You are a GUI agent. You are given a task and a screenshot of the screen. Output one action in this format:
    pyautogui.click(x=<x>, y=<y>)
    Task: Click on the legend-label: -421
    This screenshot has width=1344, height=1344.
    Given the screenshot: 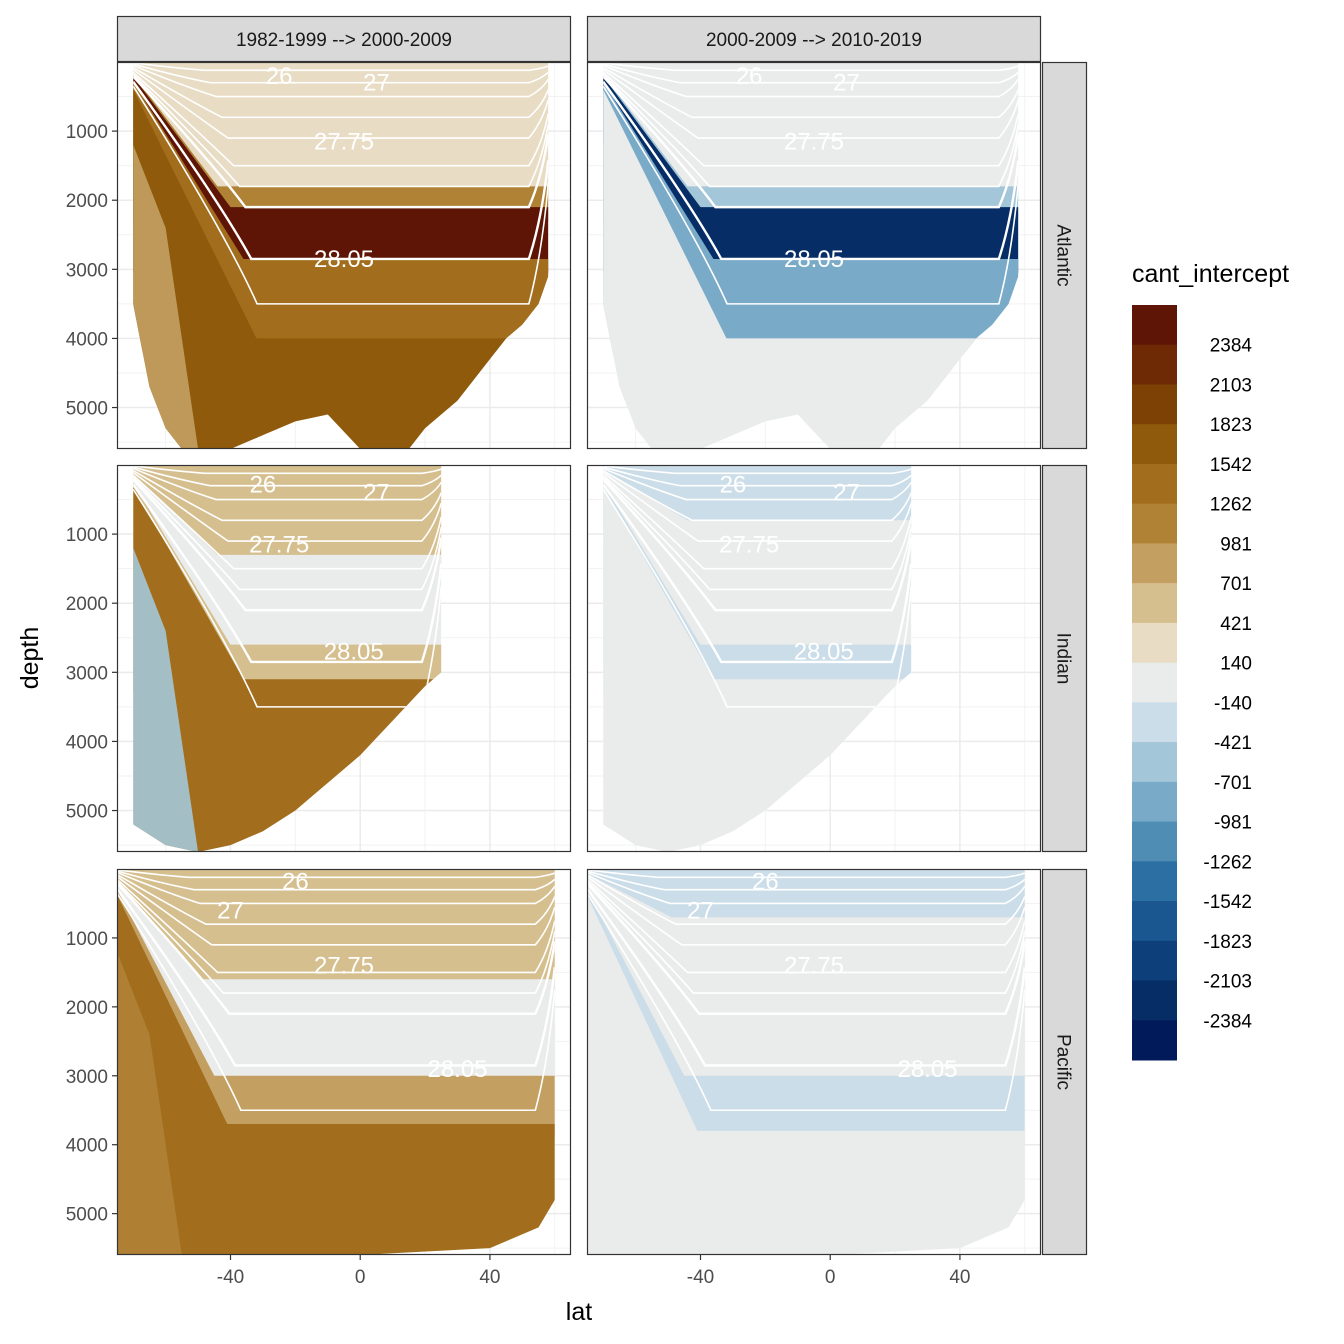 What is the action you would take?
    pyautogui.click(x=1233, y=743)
    